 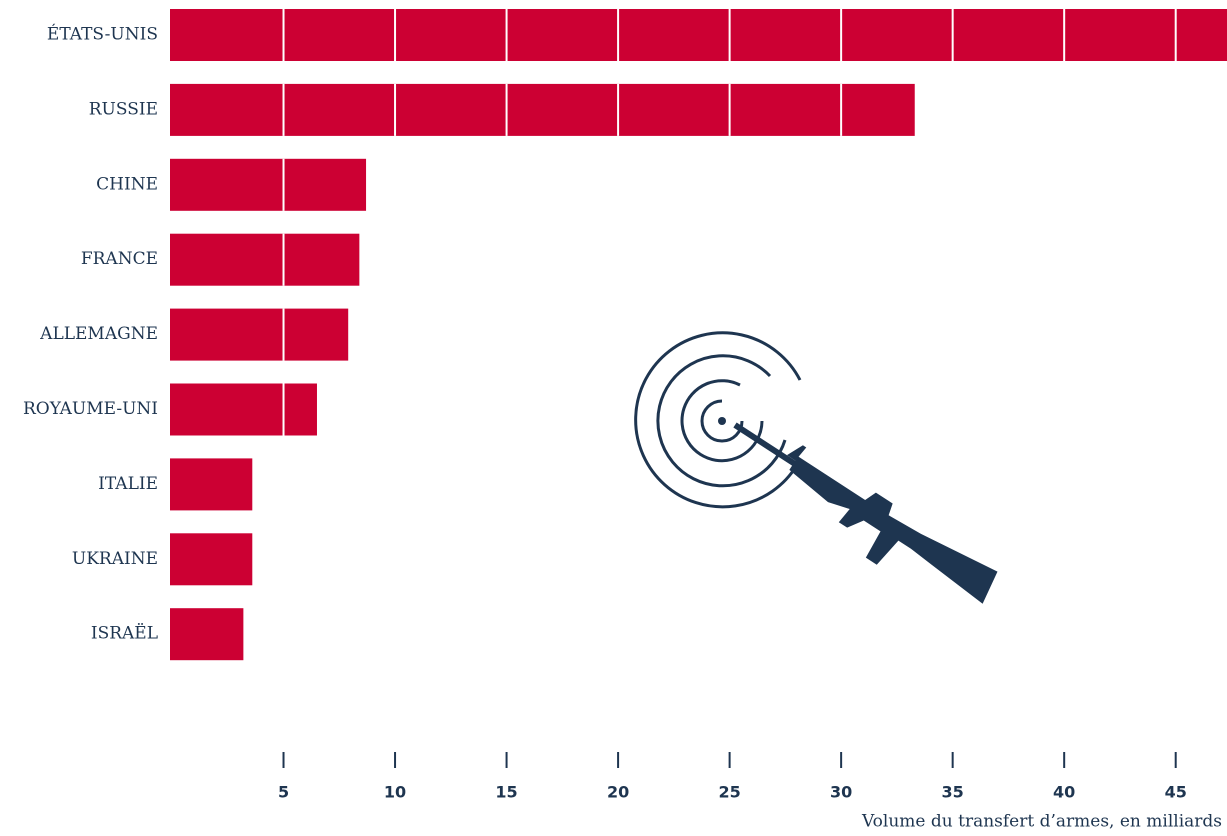 I want to click on category-label: ALLEMAGNE, so click(x=98, y=334).